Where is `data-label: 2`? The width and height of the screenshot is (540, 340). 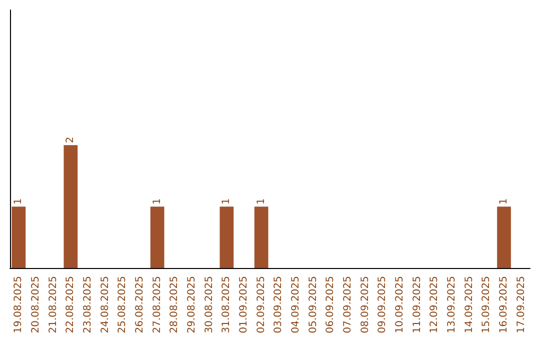
data-label: 2 is located at coordinates (70, 140).